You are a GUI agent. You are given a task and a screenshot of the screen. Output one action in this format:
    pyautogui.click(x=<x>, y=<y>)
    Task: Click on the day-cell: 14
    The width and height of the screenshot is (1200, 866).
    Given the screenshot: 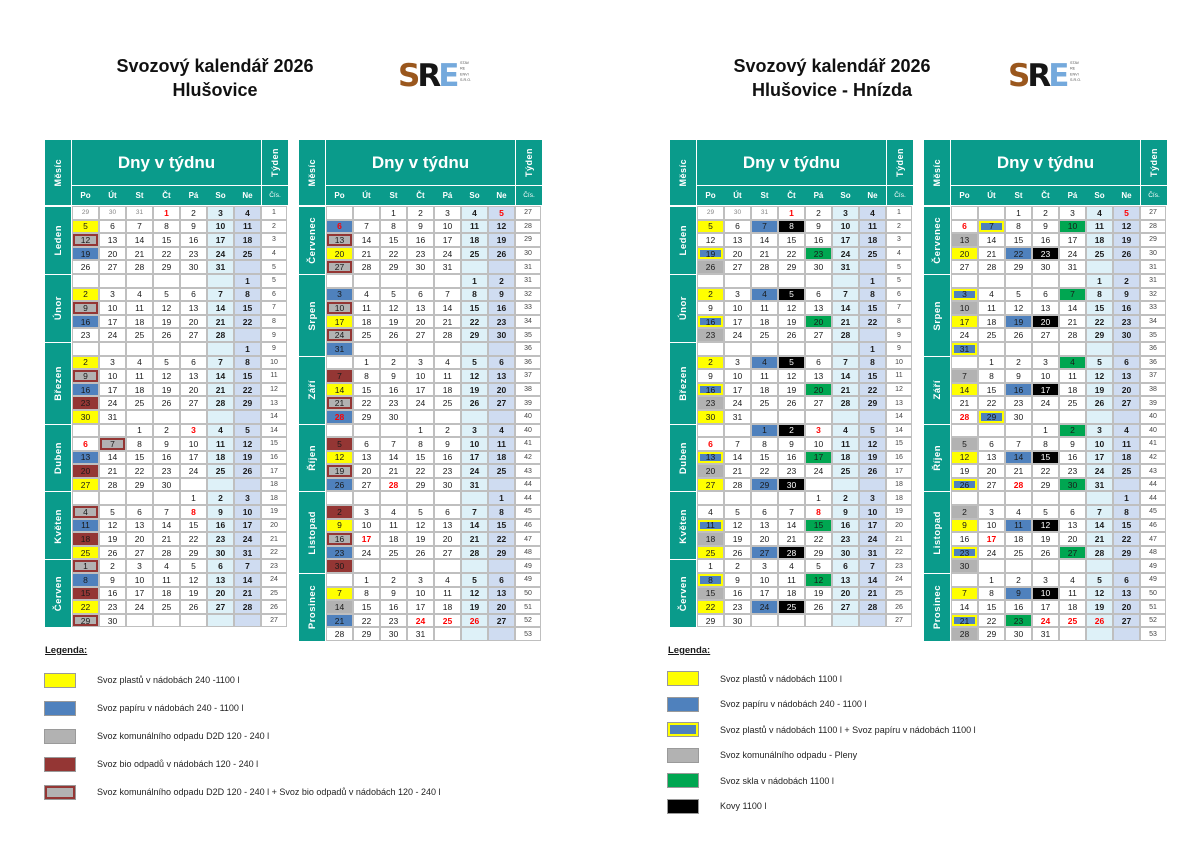 What is the action you would take?
    pyautogui.click(x=339, y=607)
    